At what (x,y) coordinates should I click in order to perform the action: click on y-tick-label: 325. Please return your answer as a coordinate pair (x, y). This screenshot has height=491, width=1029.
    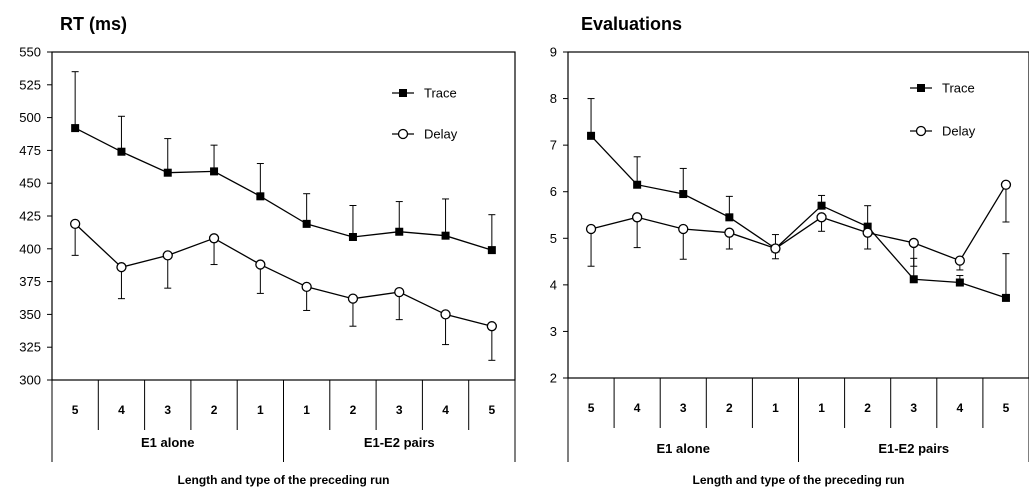
    Looking at the image, I should click on (30, 347).